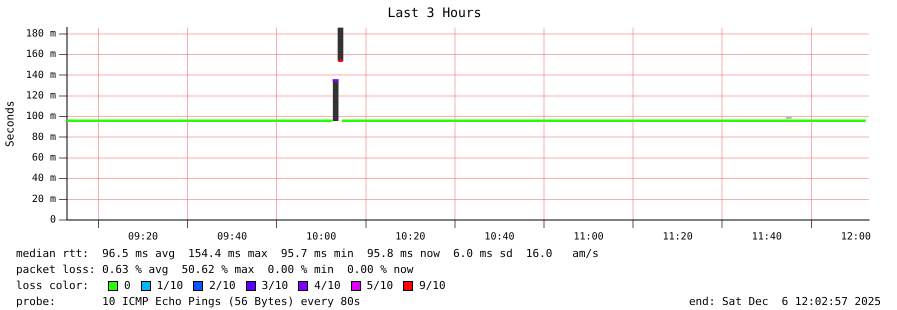 The width and height of the screenshot is (897, 310). Describe the element at coordinates (9, 123) in the screenshot. I see `y-axis-title: Seconds` at that location.